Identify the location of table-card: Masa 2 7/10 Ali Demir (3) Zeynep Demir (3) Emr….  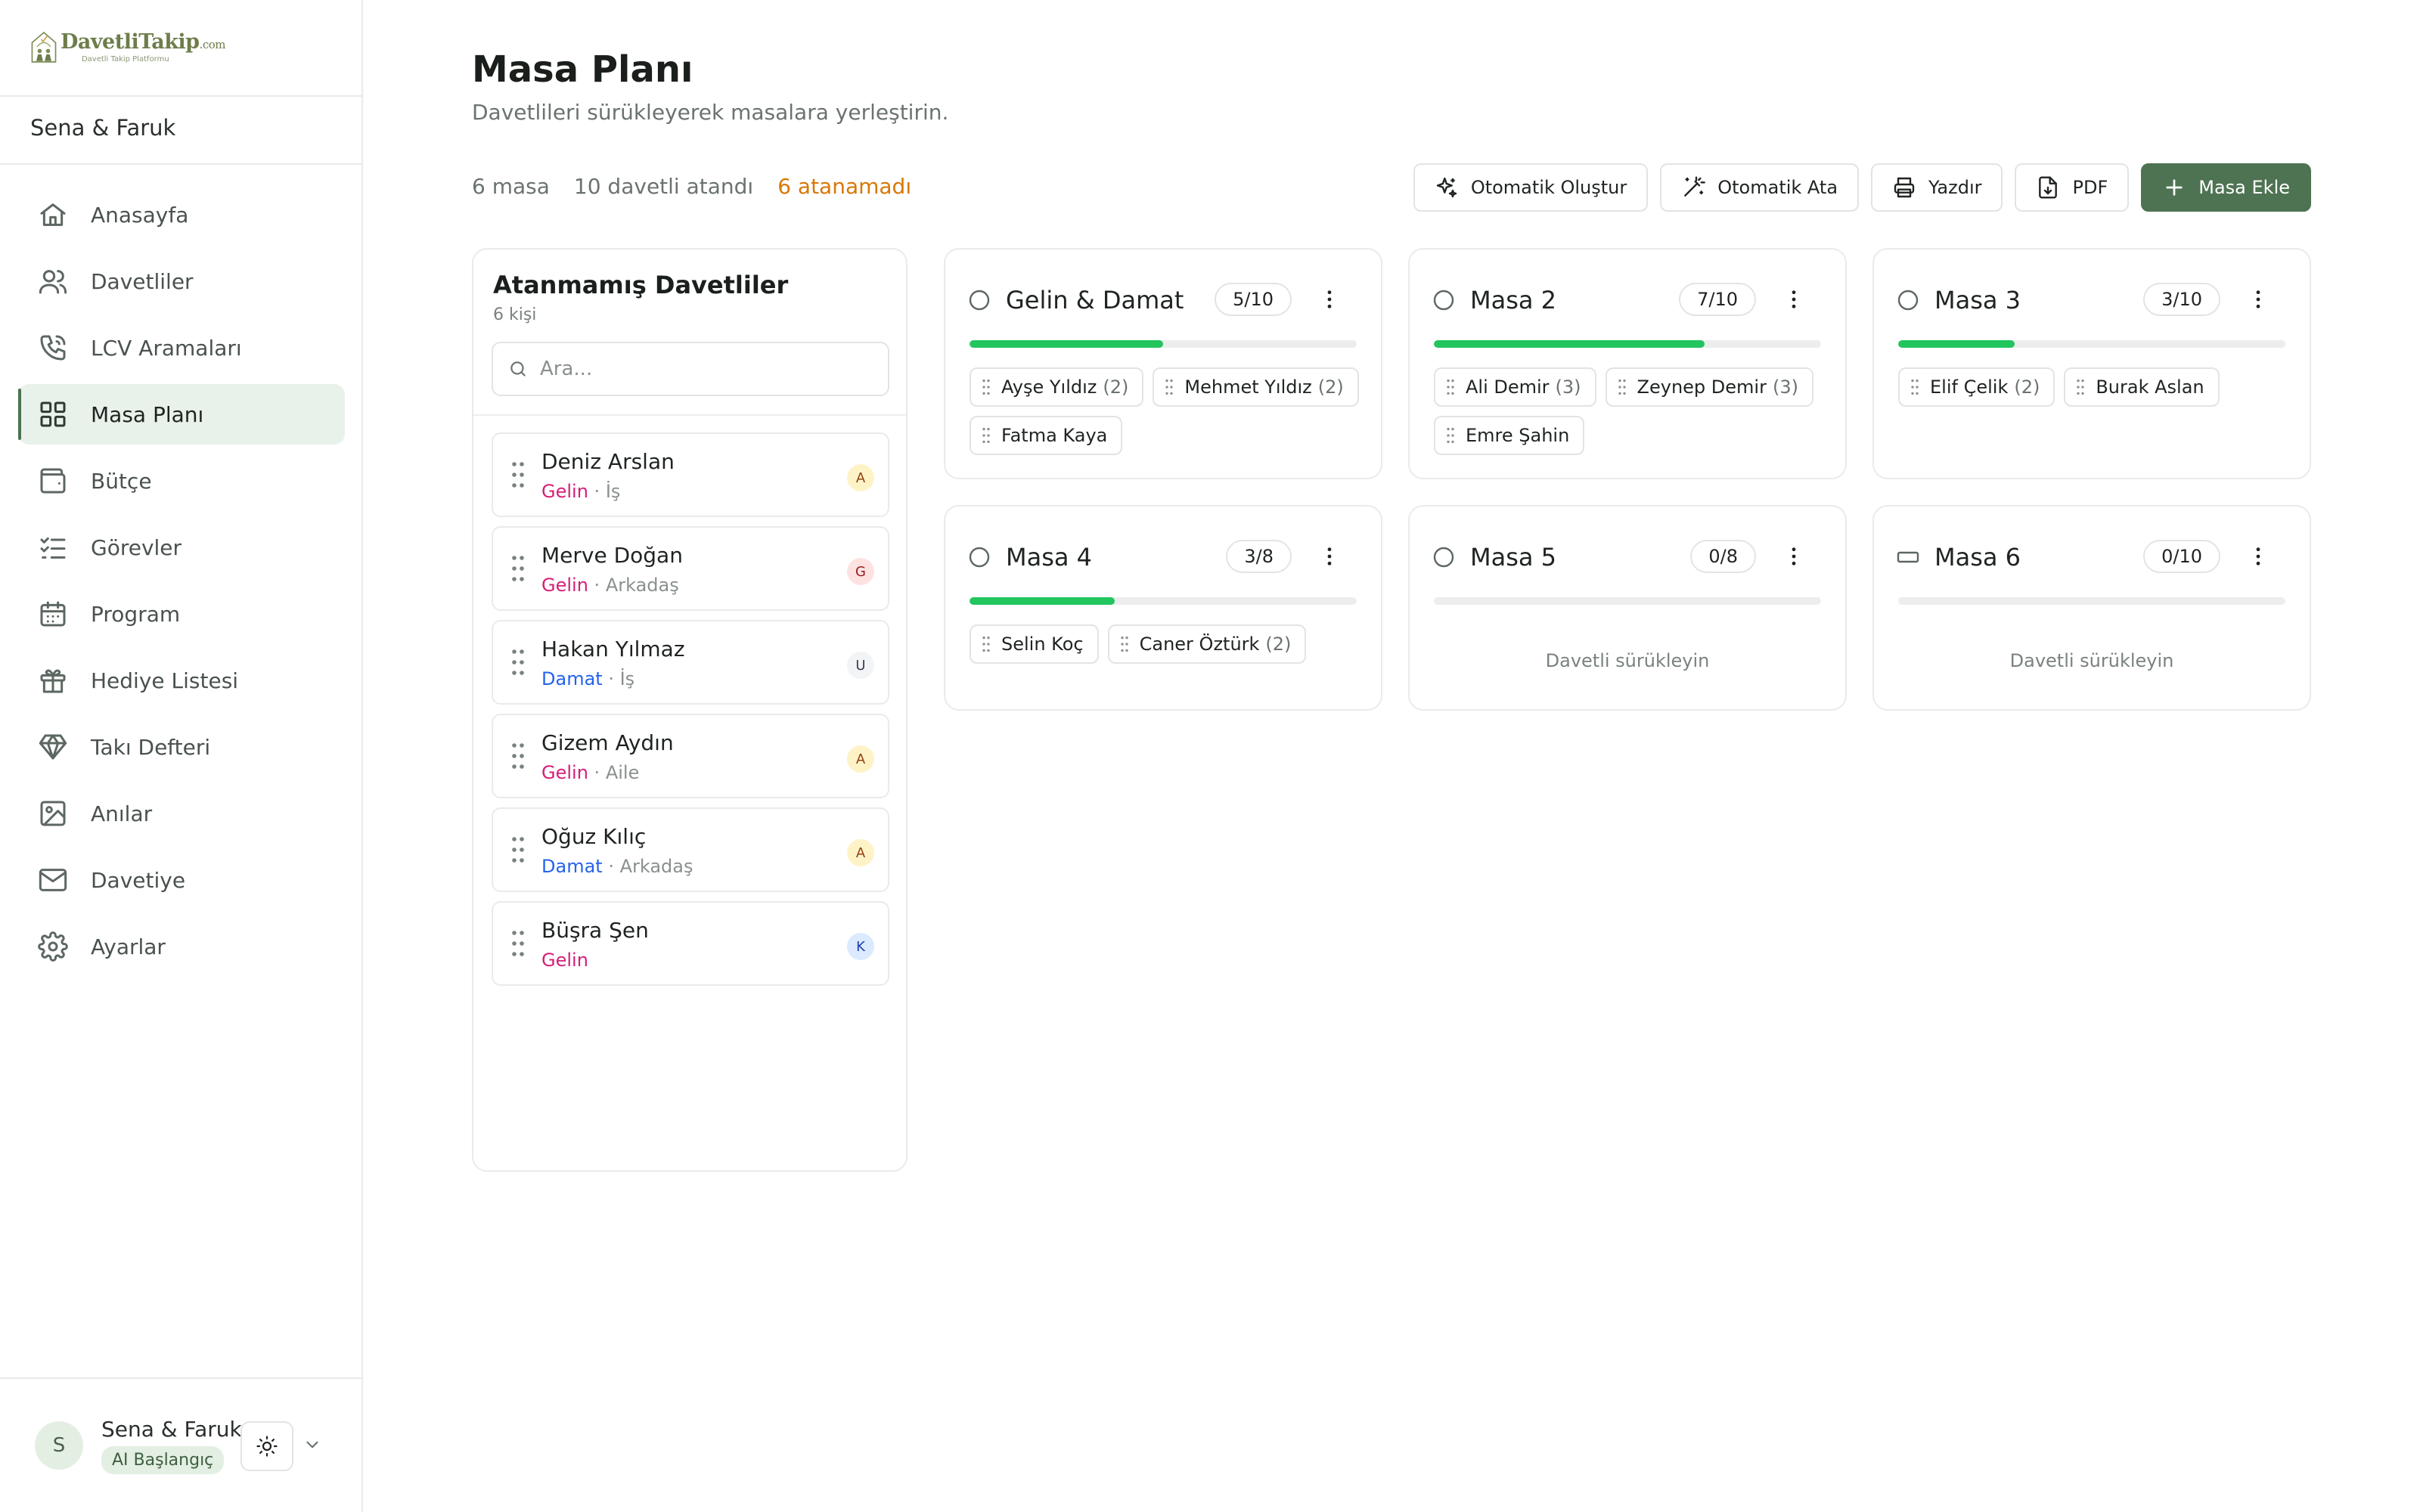
(1627, 363).